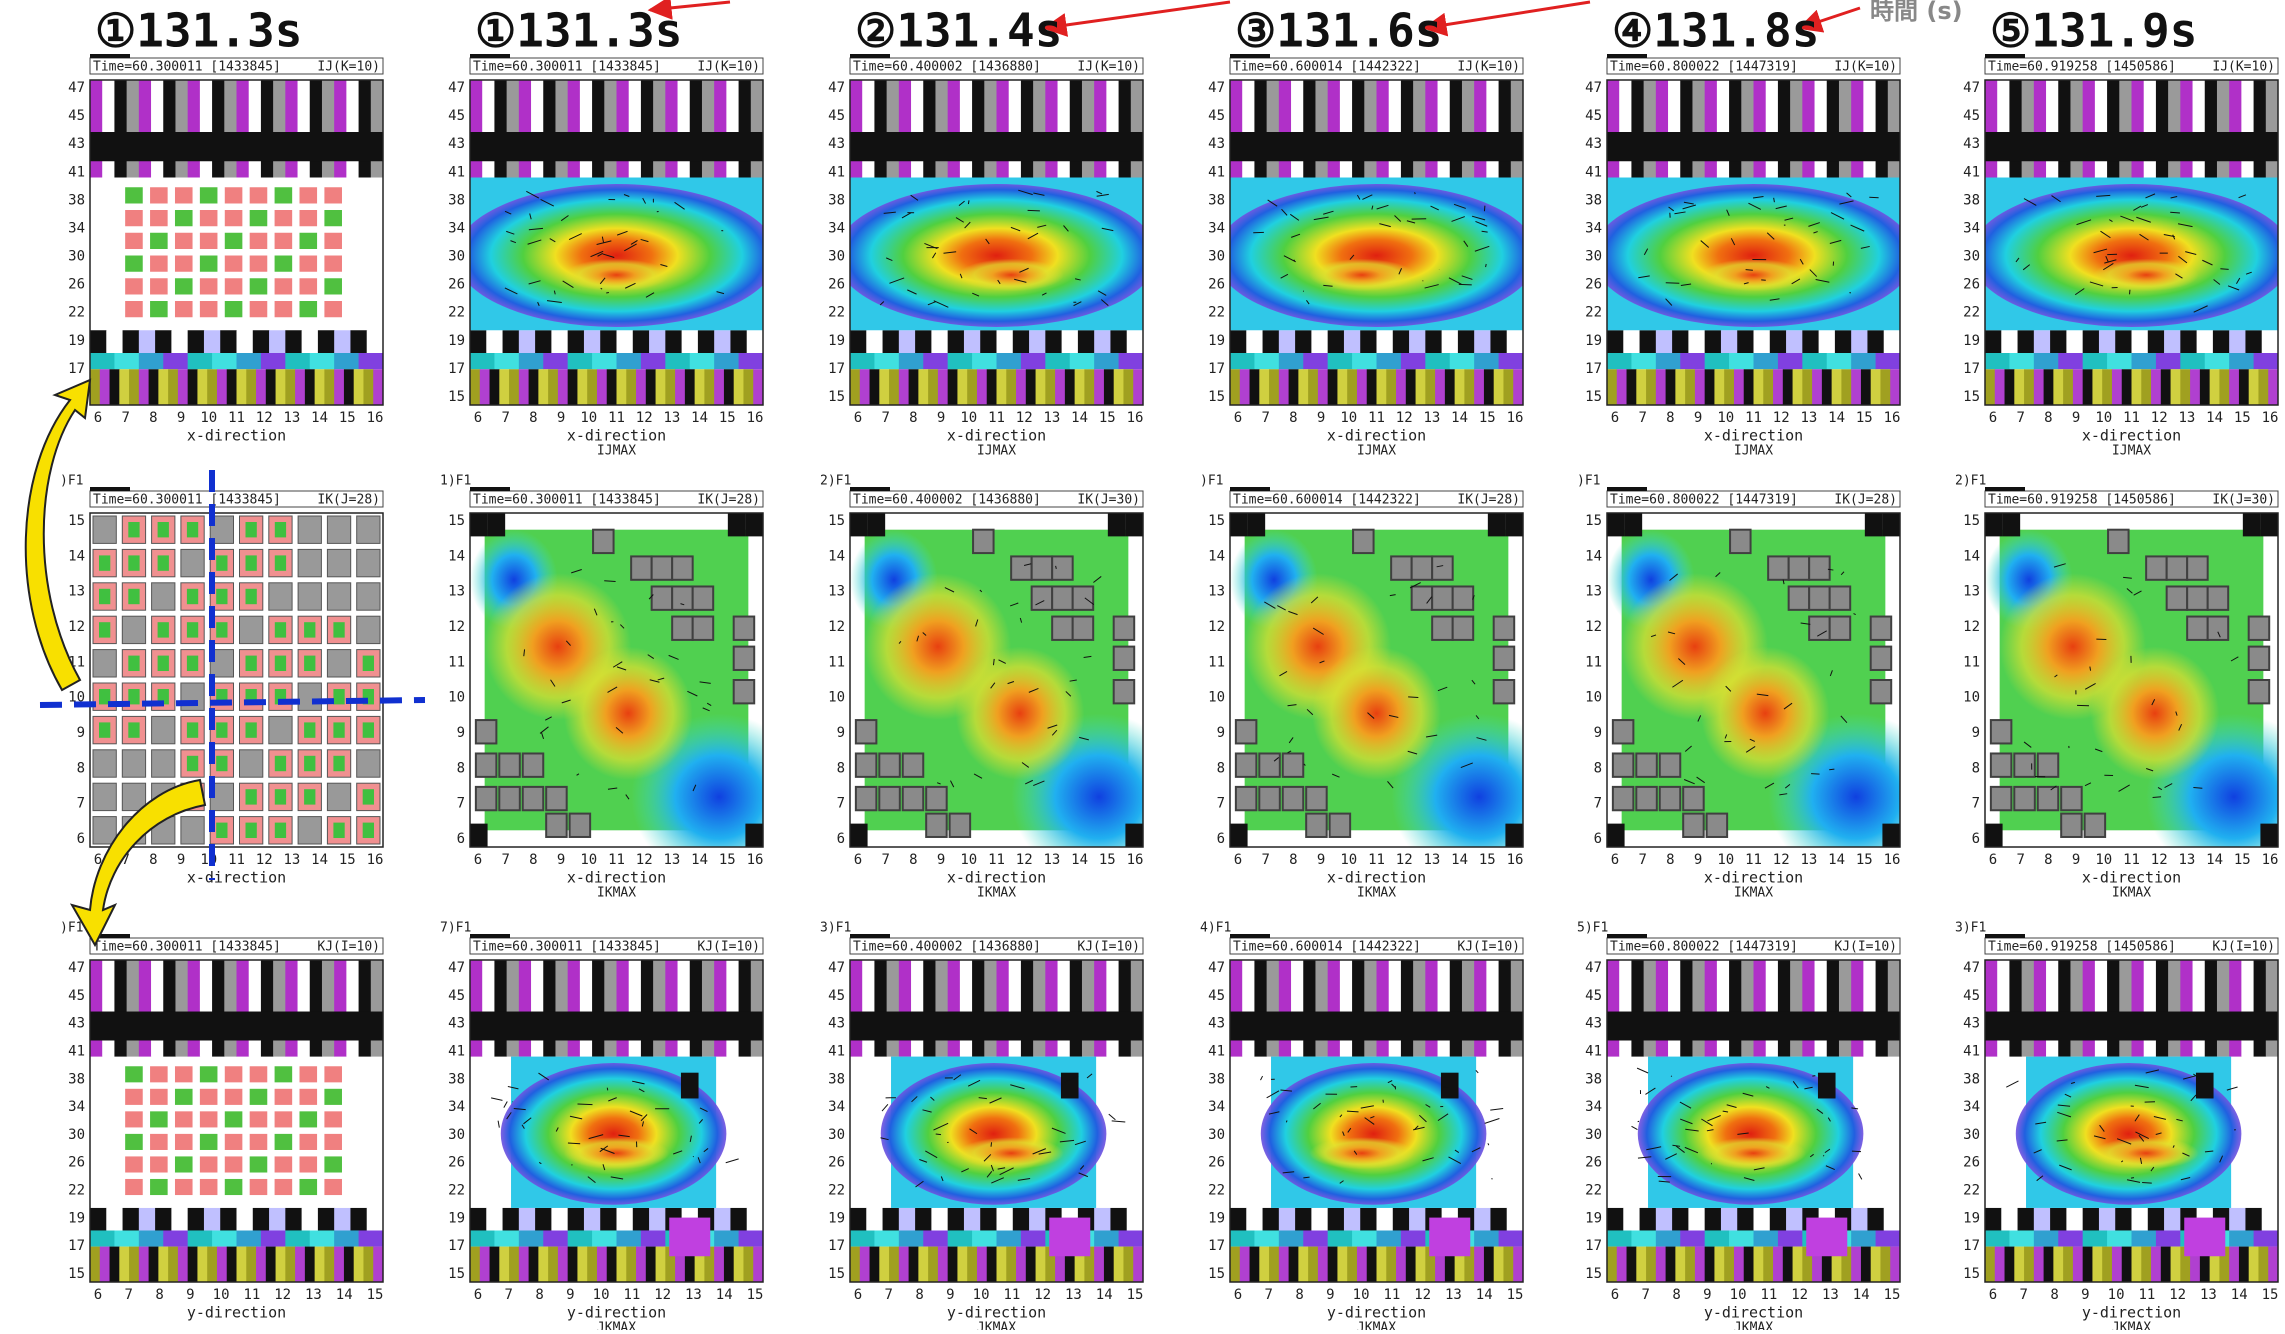 The image size is (2285, 1334). What do you see at coordinates (461, 839) in the screenshot?
I see `y-tick-label: 6` at bounding box center [461, 839].